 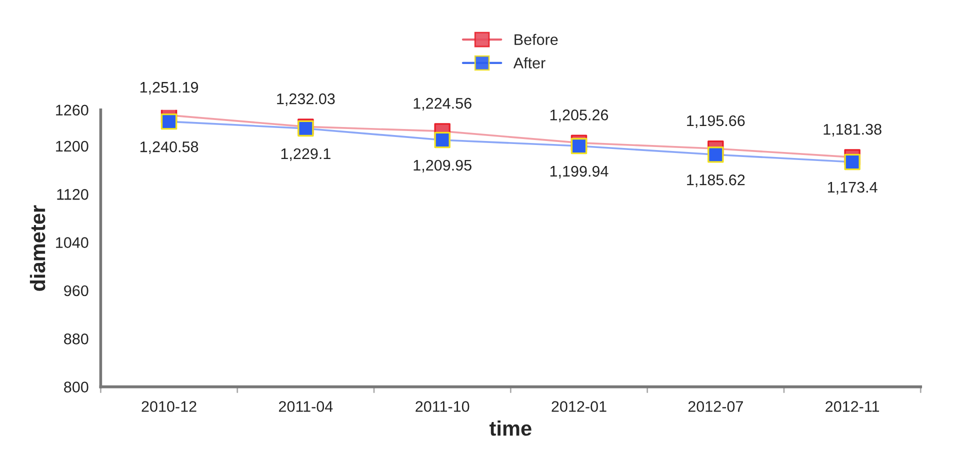 What do you see at coordinates (76, 387) in the screenshot?
I see `y-tick-label: 800` at bounding box center [76, 387].